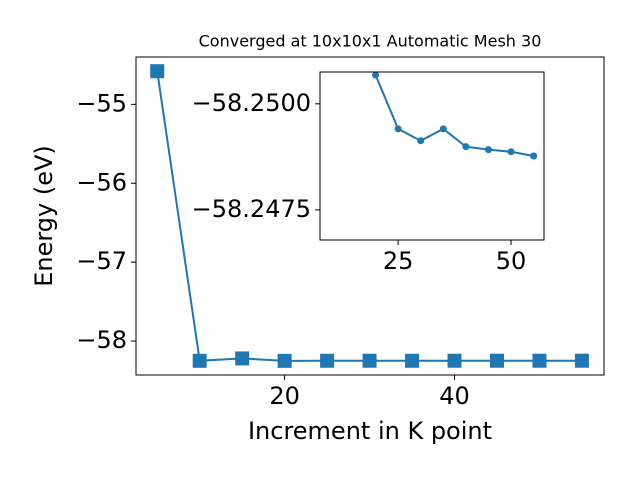 Image resolution: width=640 pixels, height=484 pixels. I want to click on y-tick-label: −57, so click(101, 261).